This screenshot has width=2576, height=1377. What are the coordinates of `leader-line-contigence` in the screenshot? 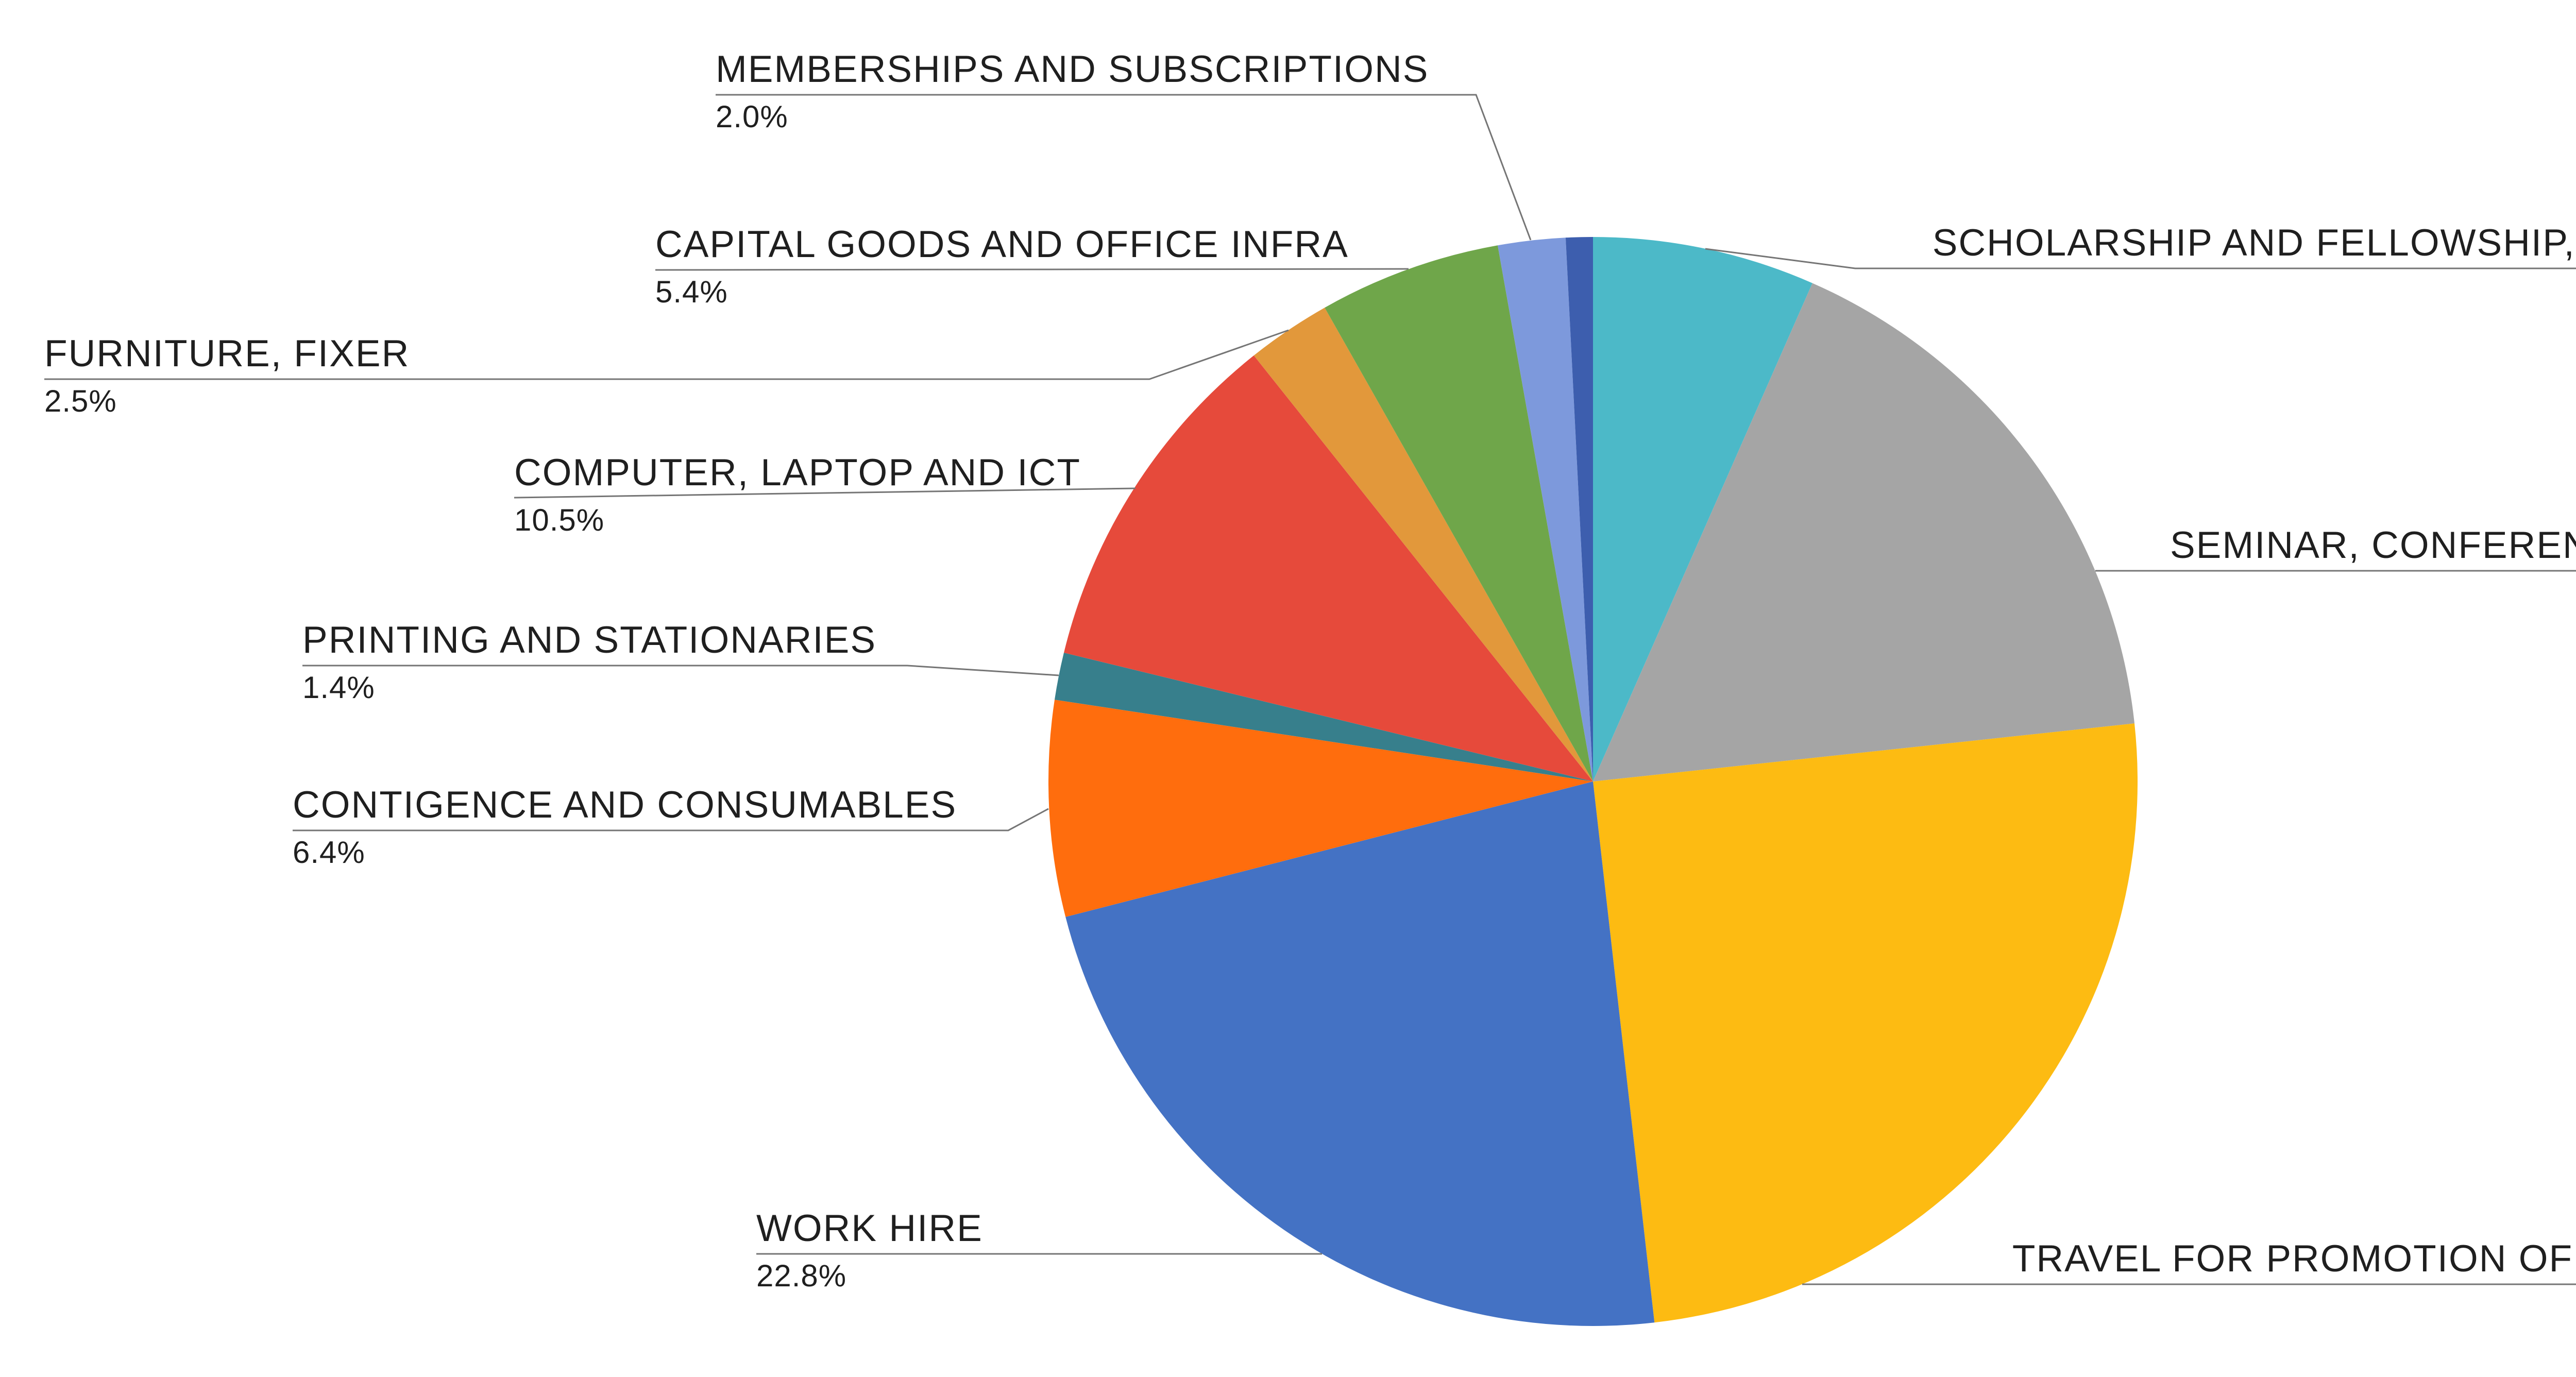 It's located at (671, 819).